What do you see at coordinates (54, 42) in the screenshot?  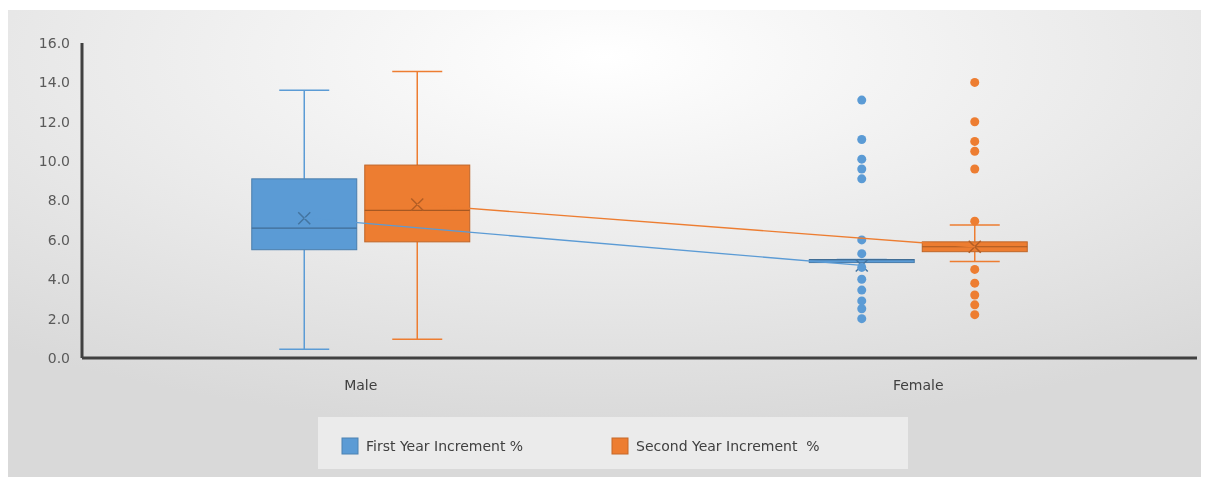 I see `y-tick-label: 16.0` at bounding box center [54, 42].